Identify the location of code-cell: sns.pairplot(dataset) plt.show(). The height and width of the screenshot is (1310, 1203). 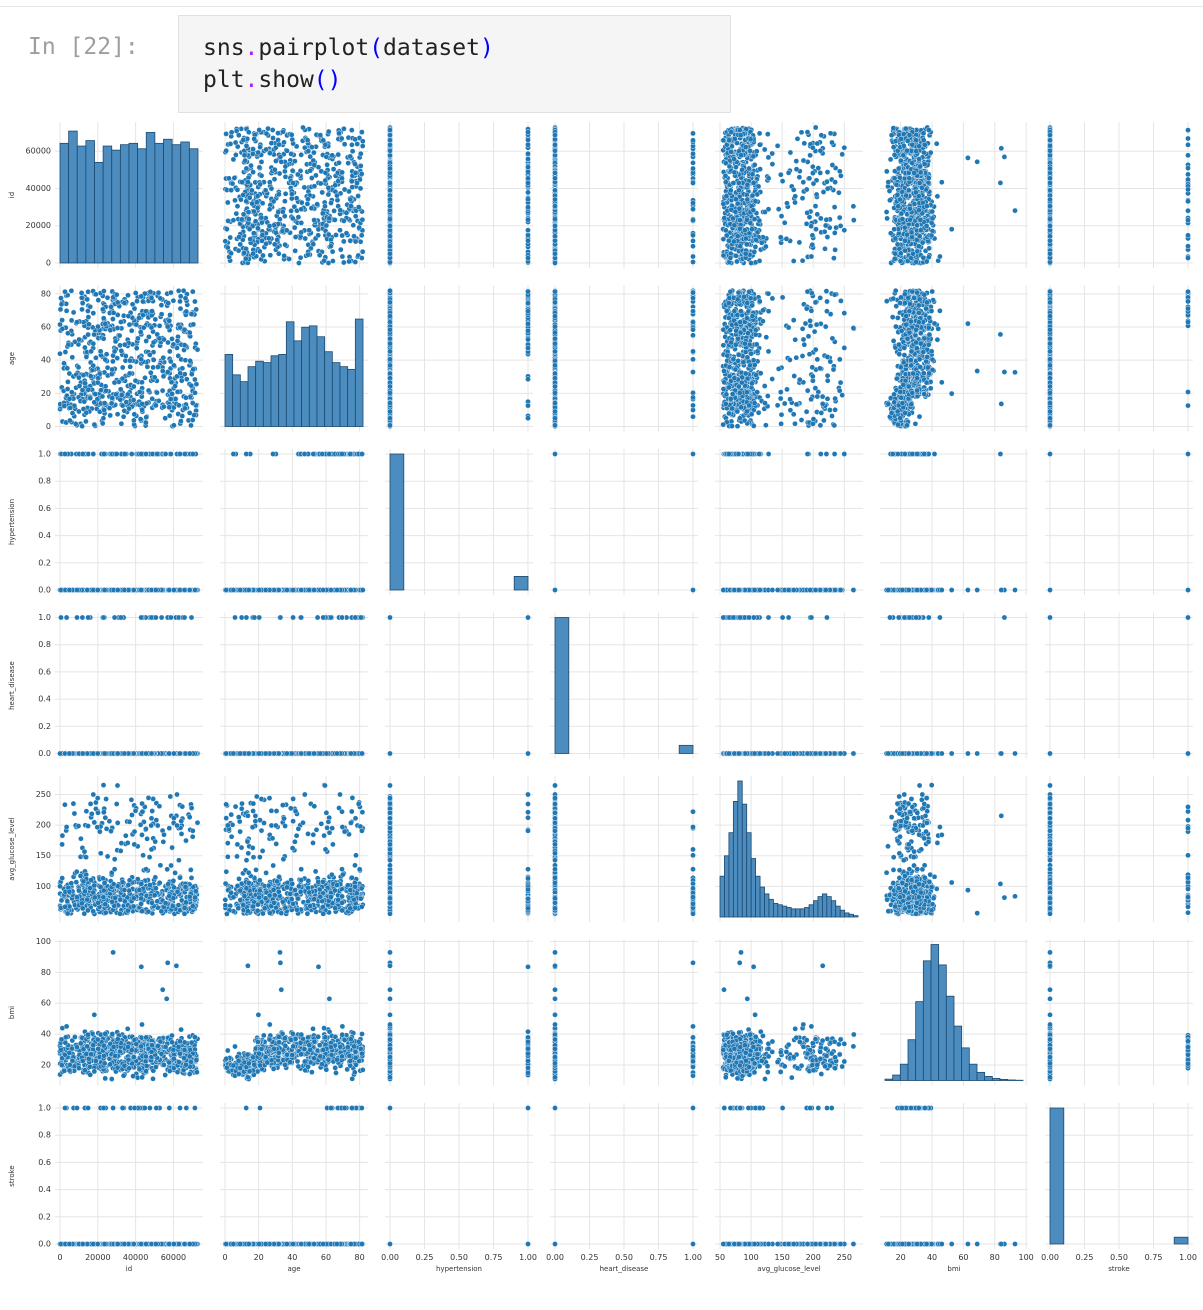
(454, 64).